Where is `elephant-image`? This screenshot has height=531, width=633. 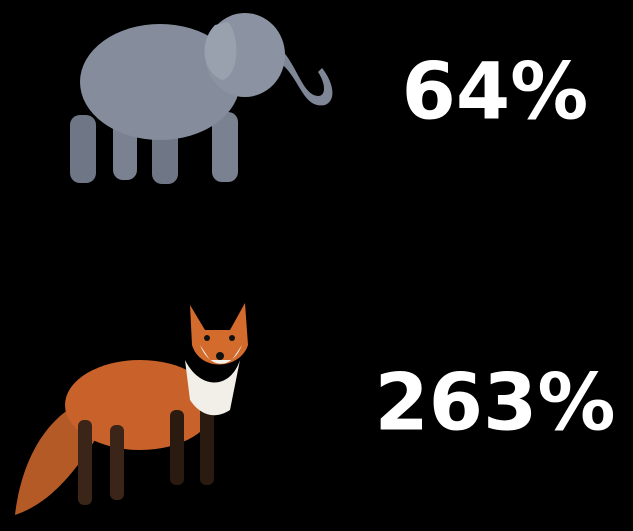 elephant-image is located at coordinates (201, 98).